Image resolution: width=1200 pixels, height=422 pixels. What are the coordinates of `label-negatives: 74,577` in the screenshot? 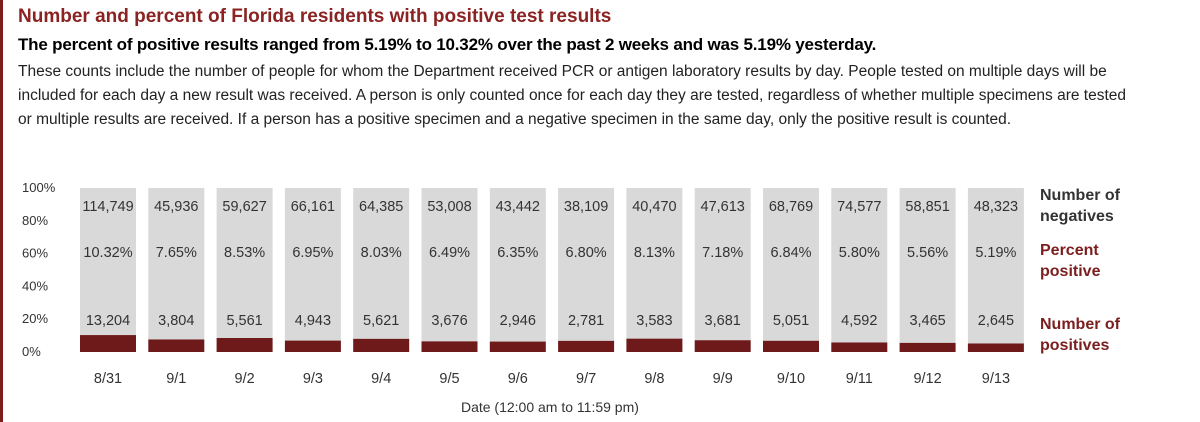 It's located at (859, 207).